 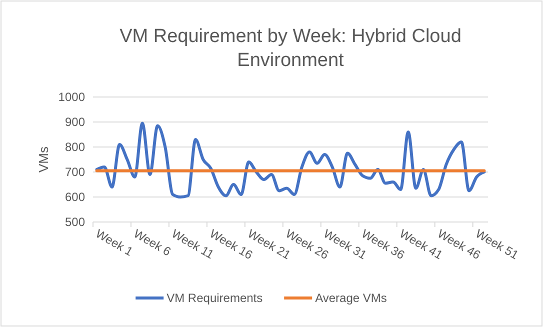 What do you see at coordinates (214, 298) in the screenshot?
I see `legend-label: VM Requirements` at bounding box center [214, 298].